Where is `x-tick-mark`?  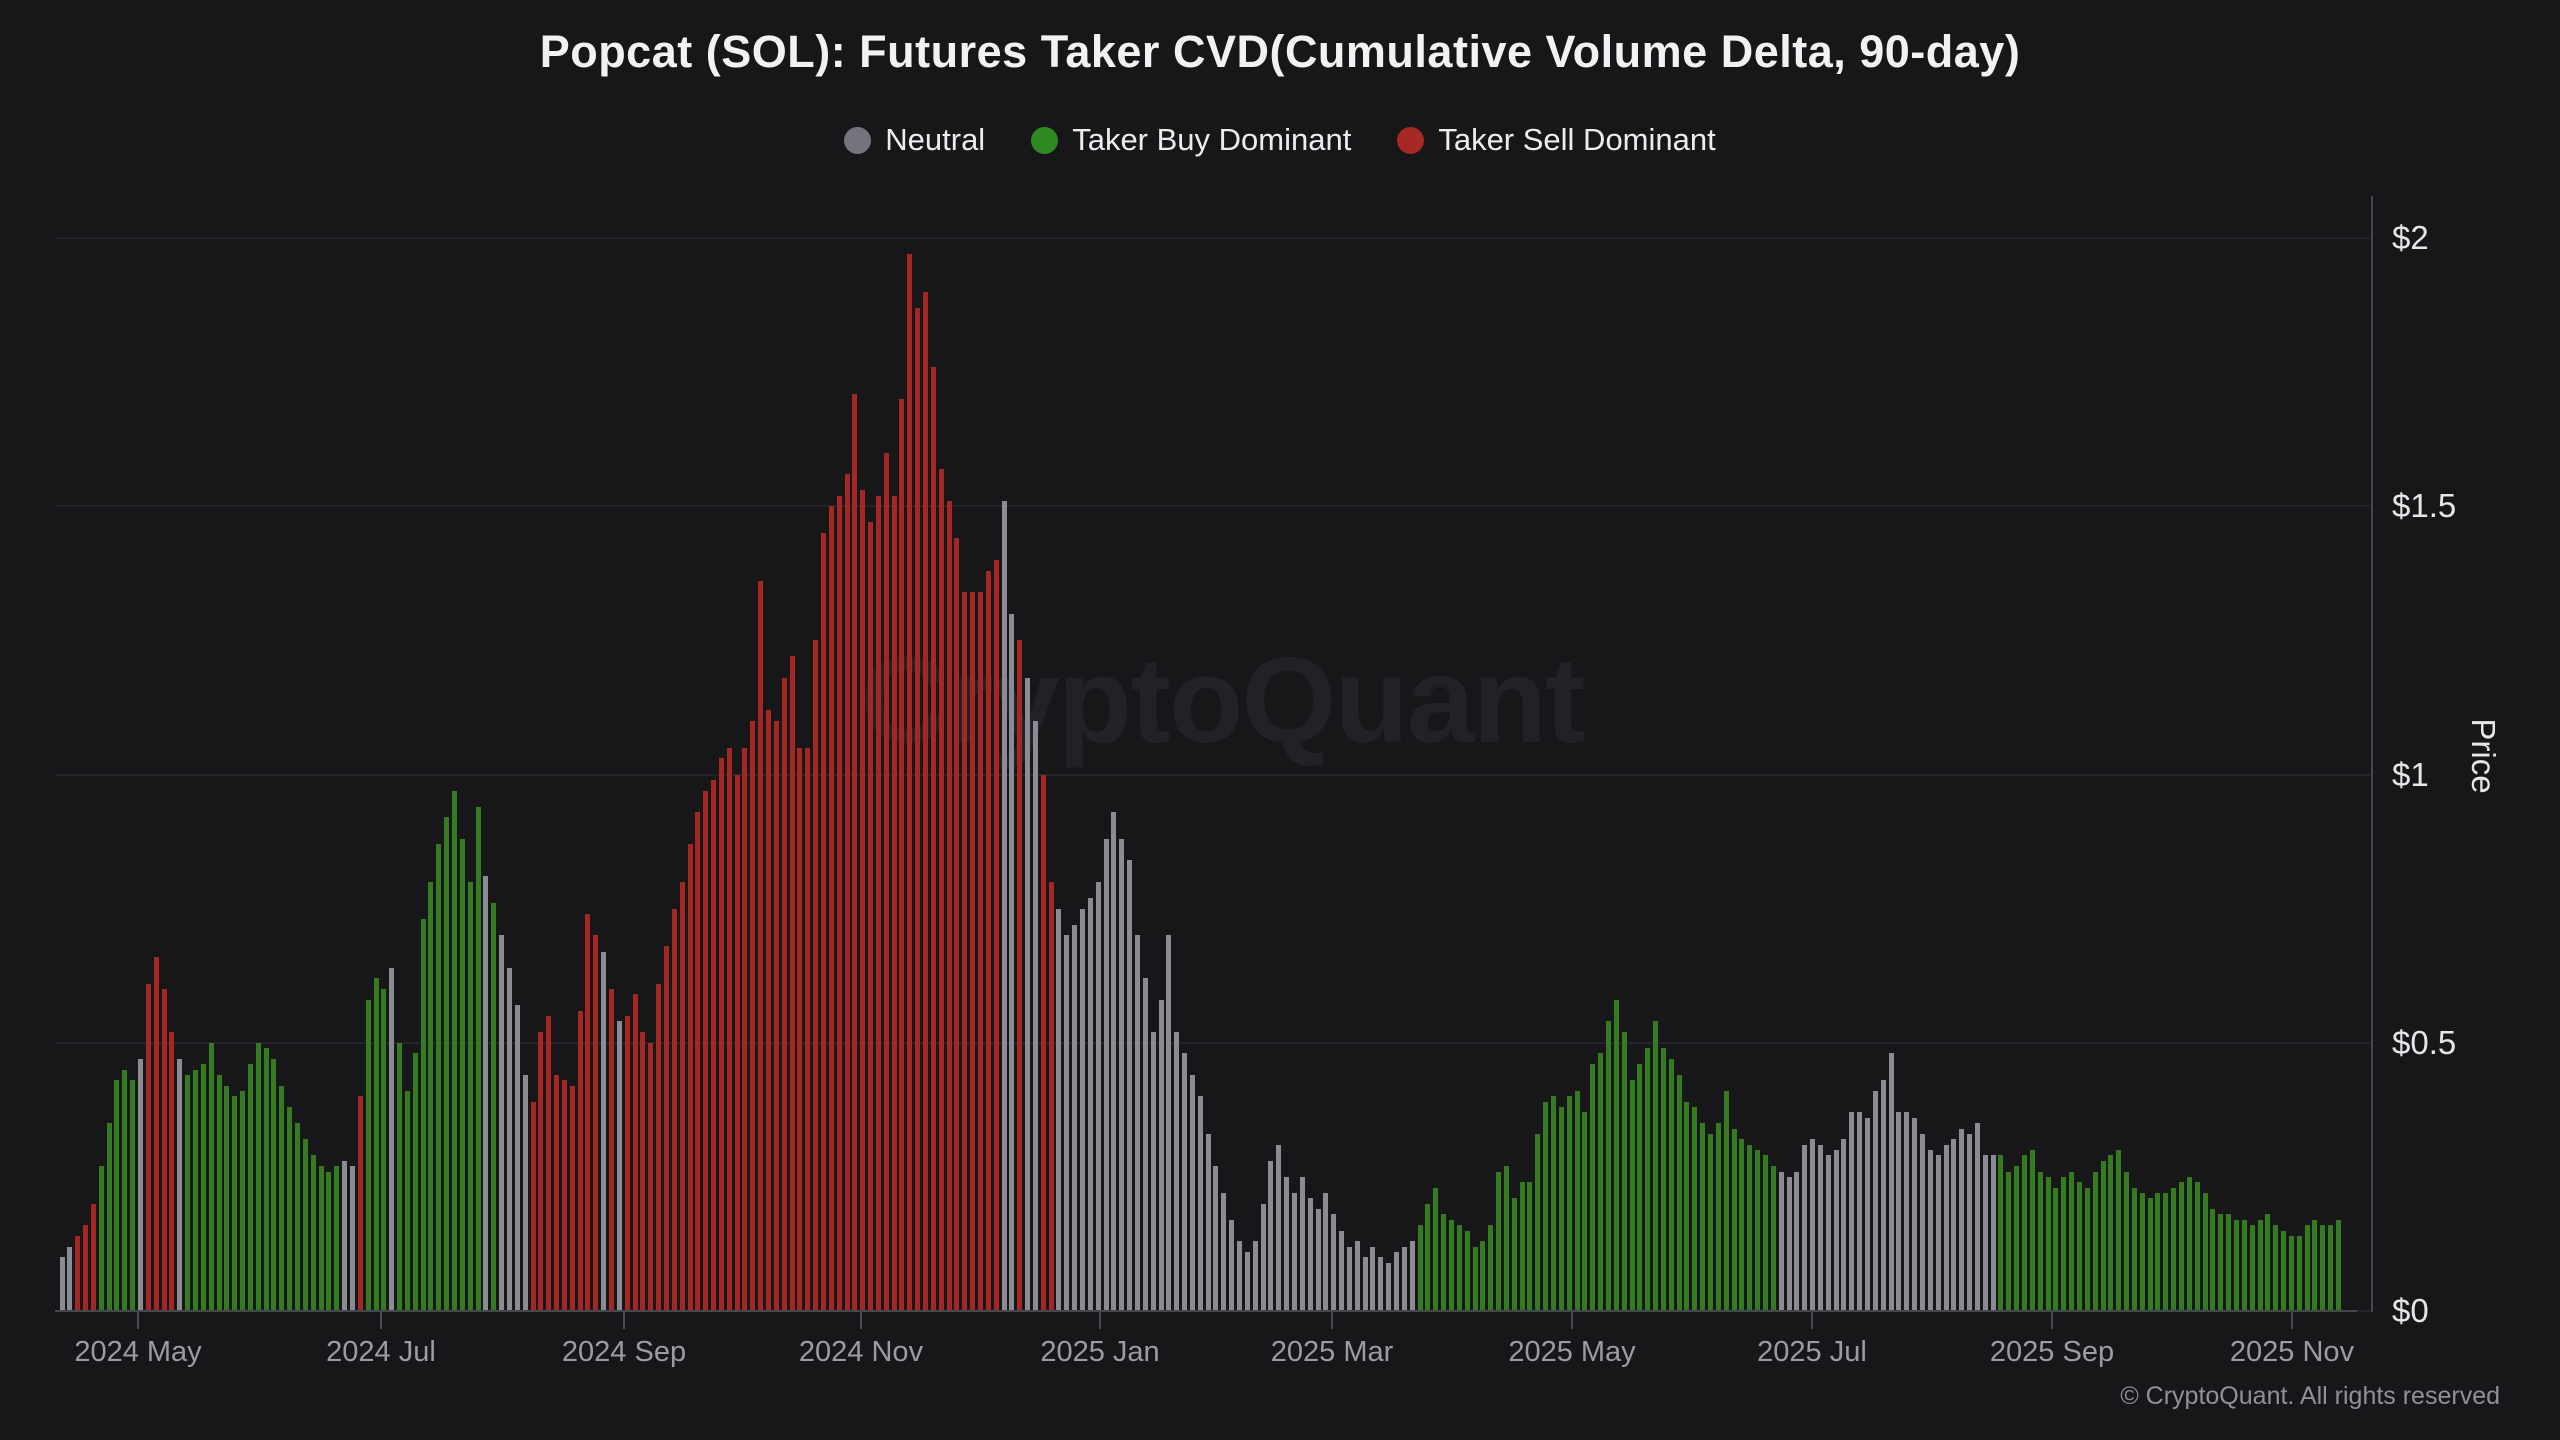
x-tick-mark is located at coordinates (861, 1320).